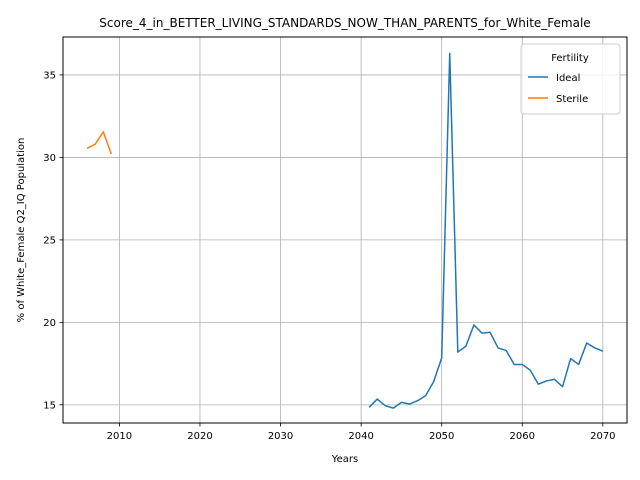  I want to click on x-tick-label: 2070, so click(602, 436).